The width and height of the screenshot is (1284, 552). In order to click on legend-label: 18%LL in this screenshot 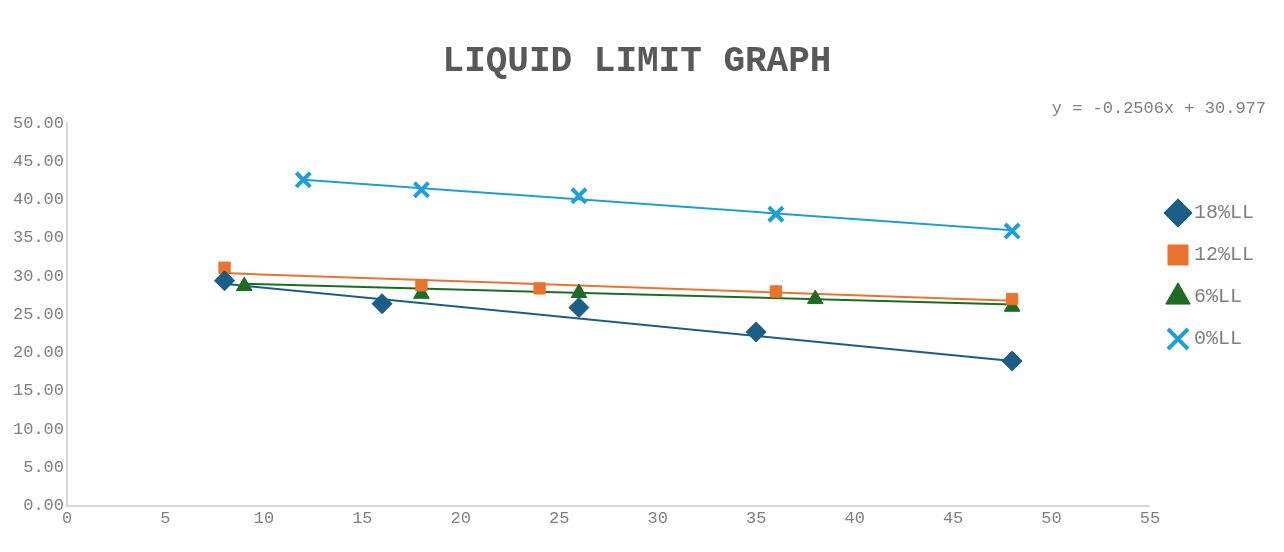, I will do `click(1224, 213)`.